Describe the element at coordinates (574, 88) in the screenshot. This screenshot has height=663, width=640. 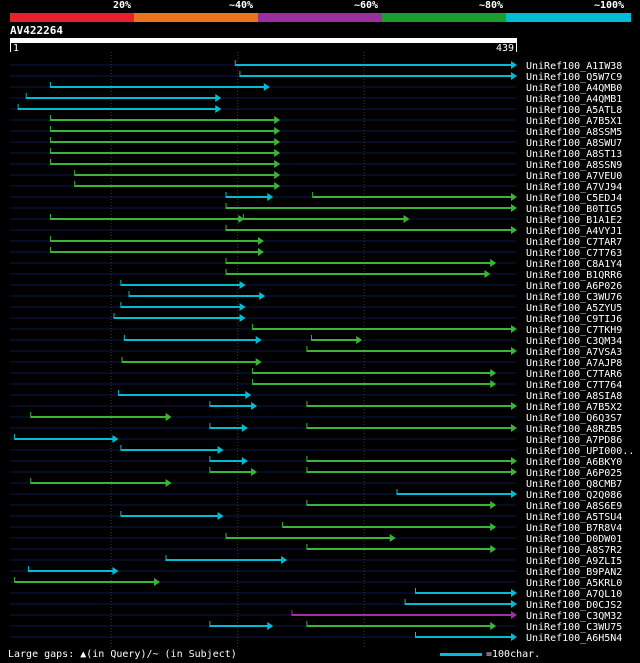
I see `hit-label: UniRef100_A4QMB0` at that location.